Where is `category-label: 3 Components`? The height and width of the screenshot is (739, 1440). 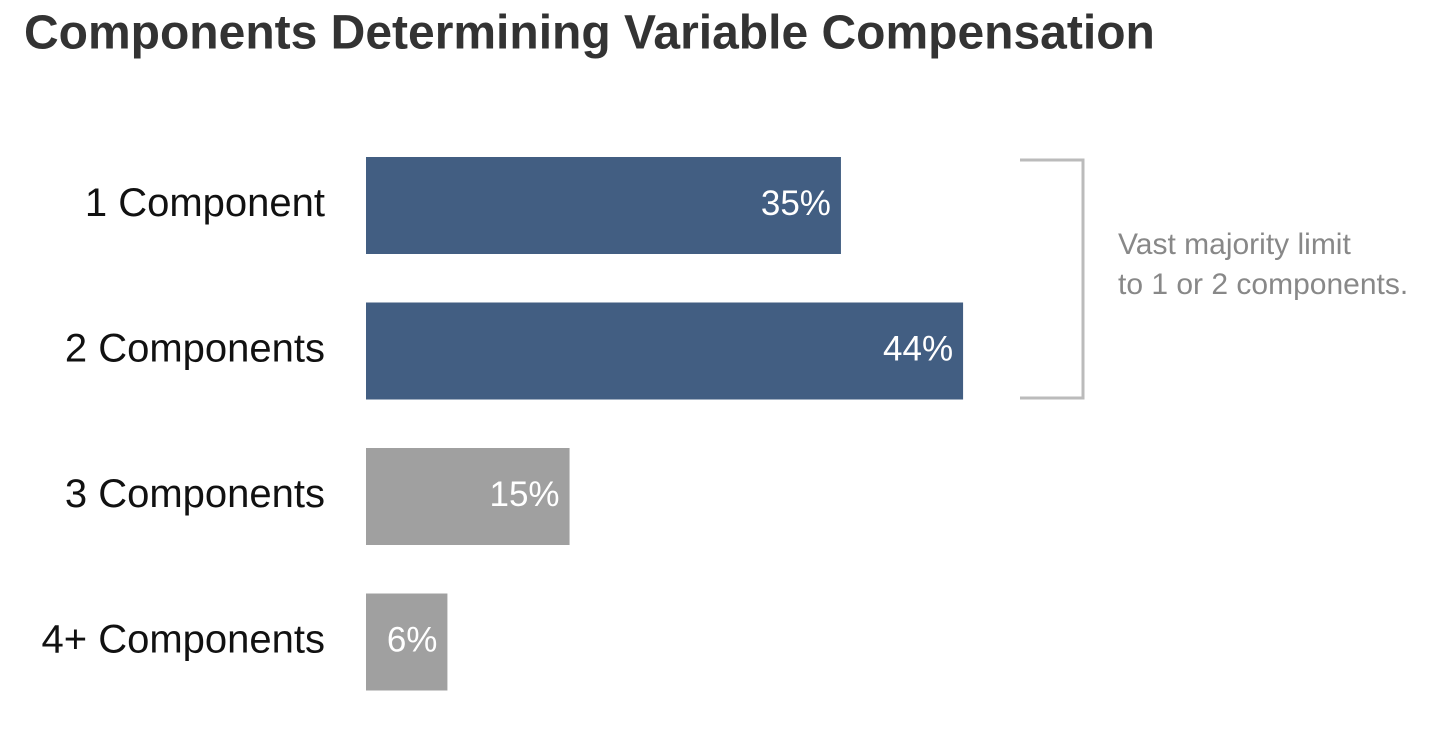 category-label: 3 Components is located at coordinates (195, 494).